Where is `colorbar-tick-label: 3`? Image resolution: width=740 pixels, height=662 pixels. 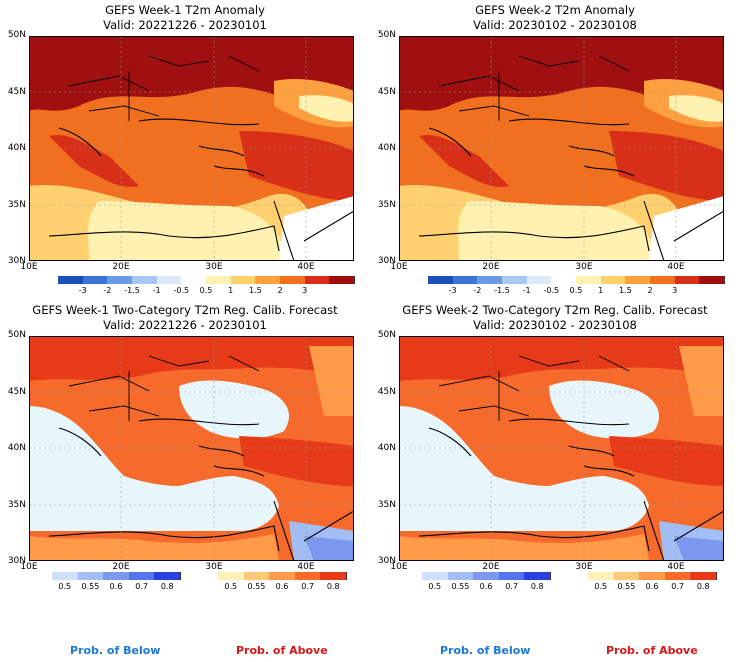 colorbar-tick-label: 3 is located at coordinates (305, 290).